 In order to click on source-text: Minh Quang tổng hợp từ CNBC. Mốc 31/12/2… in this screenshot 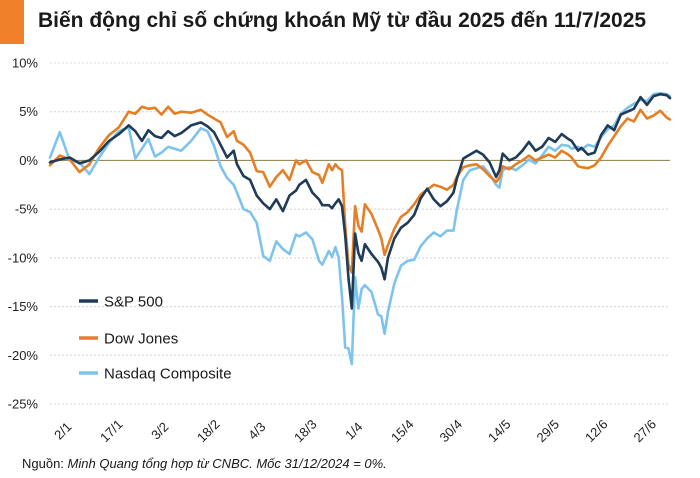, I will do `click(227, 463)`.